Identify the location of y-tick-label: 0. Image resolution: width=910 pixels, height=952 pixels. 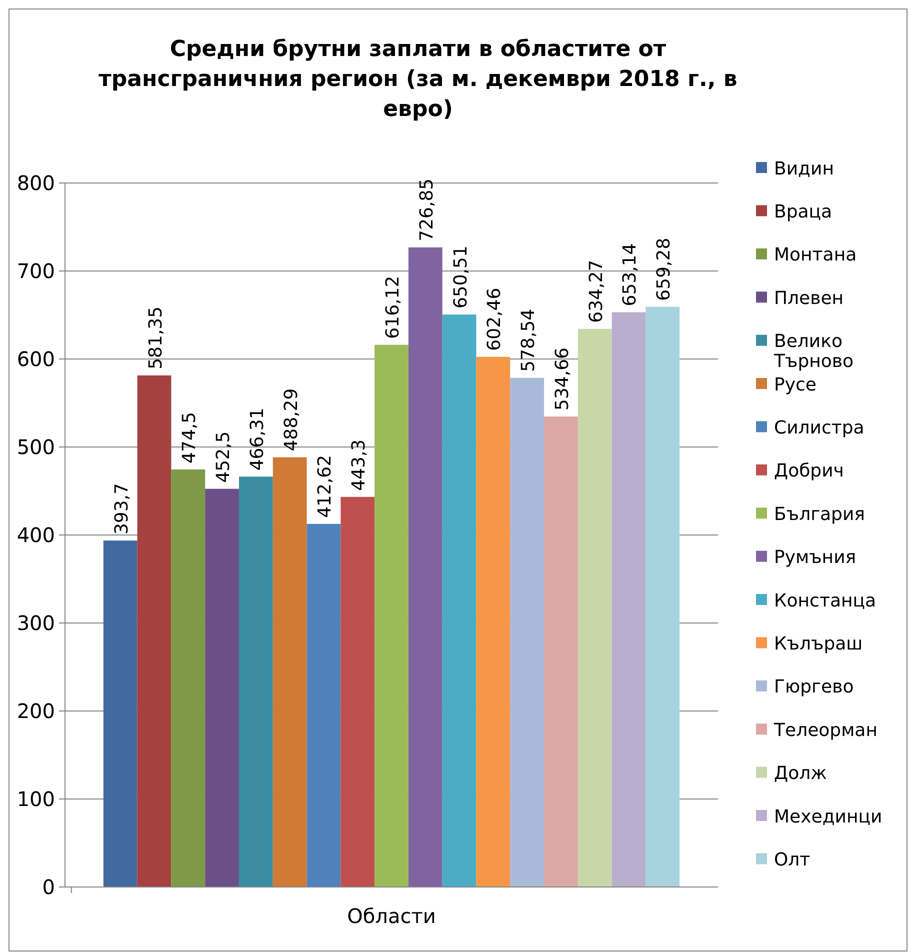
(48, 887).